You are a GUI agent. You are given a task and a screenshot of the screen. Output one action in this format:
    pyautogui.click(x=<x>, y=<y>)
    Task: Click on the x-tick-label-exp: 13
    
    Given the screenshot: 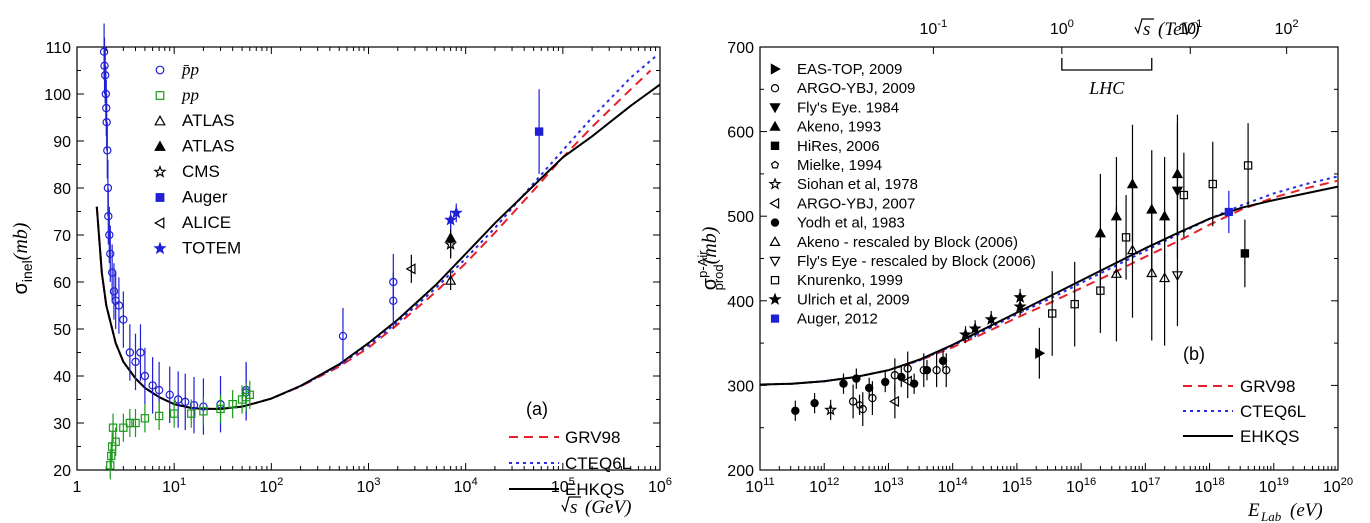 What is the action you would take?
    pyautogui.click(x=897, y=482)
    